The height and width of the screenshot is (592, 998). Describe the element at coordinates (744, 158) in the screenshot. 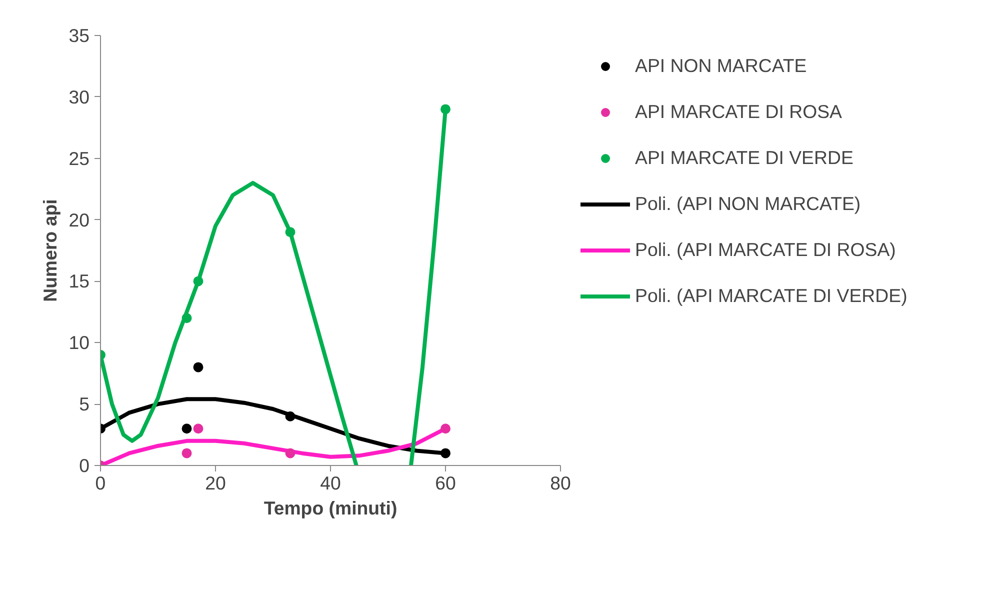

I see `legend-label: API MARCATE DI VERDE` at that location.